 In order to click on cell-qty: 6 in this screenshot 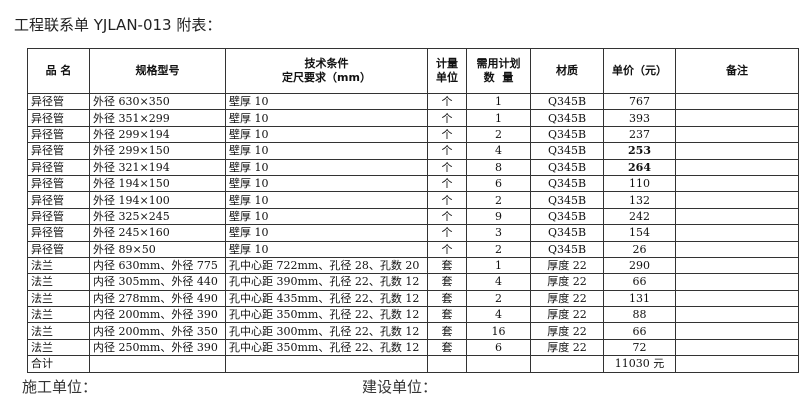, I will do `click(498, 183)`.